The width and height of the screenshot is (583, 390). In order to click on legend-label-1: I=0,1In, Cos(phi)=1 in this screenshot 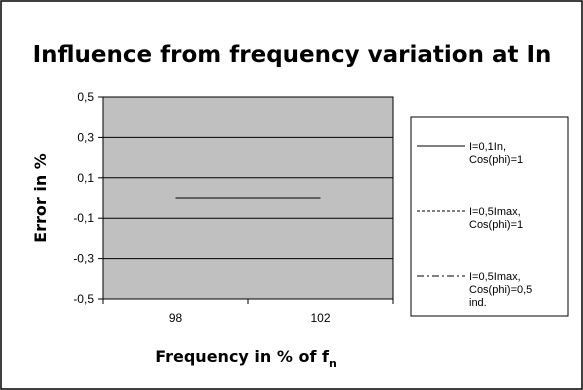, I will do `click(496, 153)`.